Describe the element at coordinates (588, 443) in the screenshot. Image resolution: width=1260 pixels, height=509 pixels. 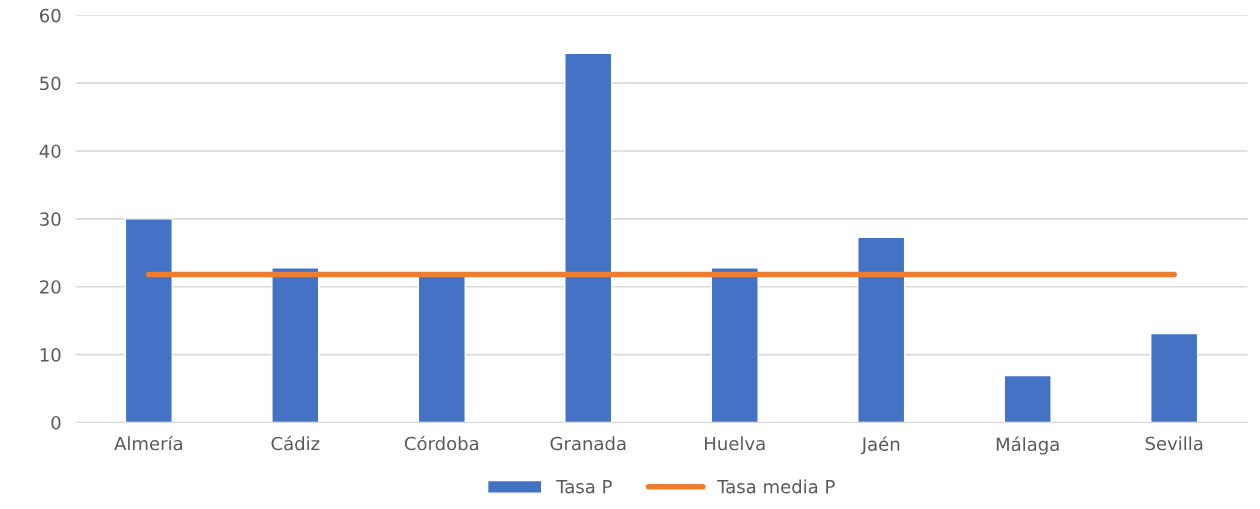
I see `x-tick-label: Granada` at that location.